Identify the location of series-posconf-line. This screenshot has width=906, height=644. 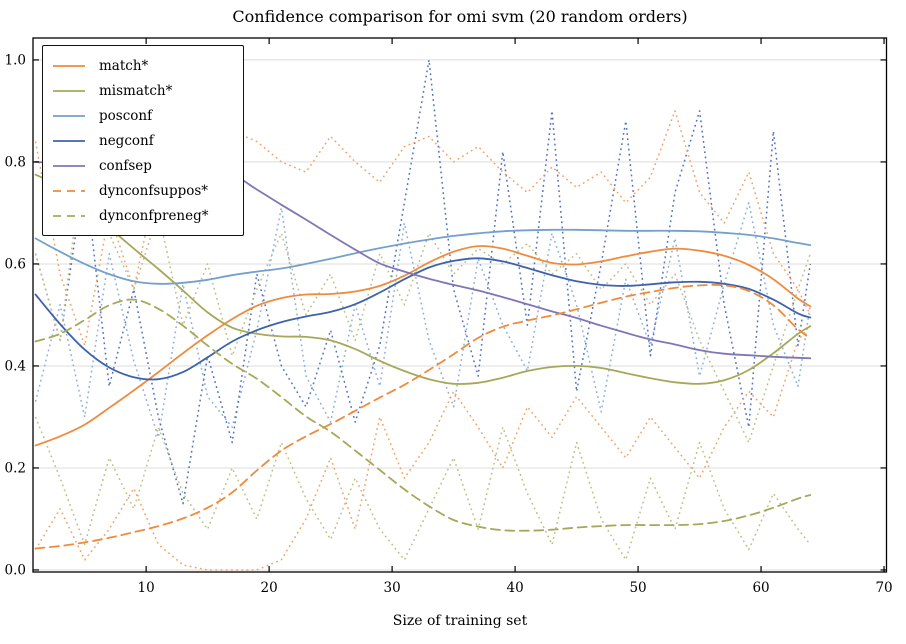
(423, 256).